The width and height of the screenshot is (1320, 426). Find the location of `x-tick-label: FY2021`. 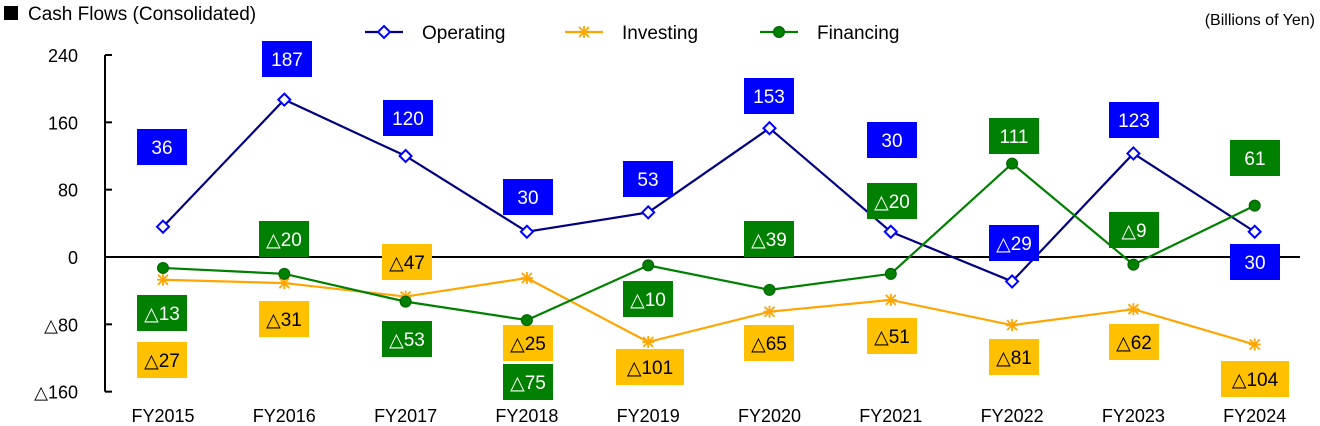

x-tick-label: FY2021 is located at coordinates (890, 416).